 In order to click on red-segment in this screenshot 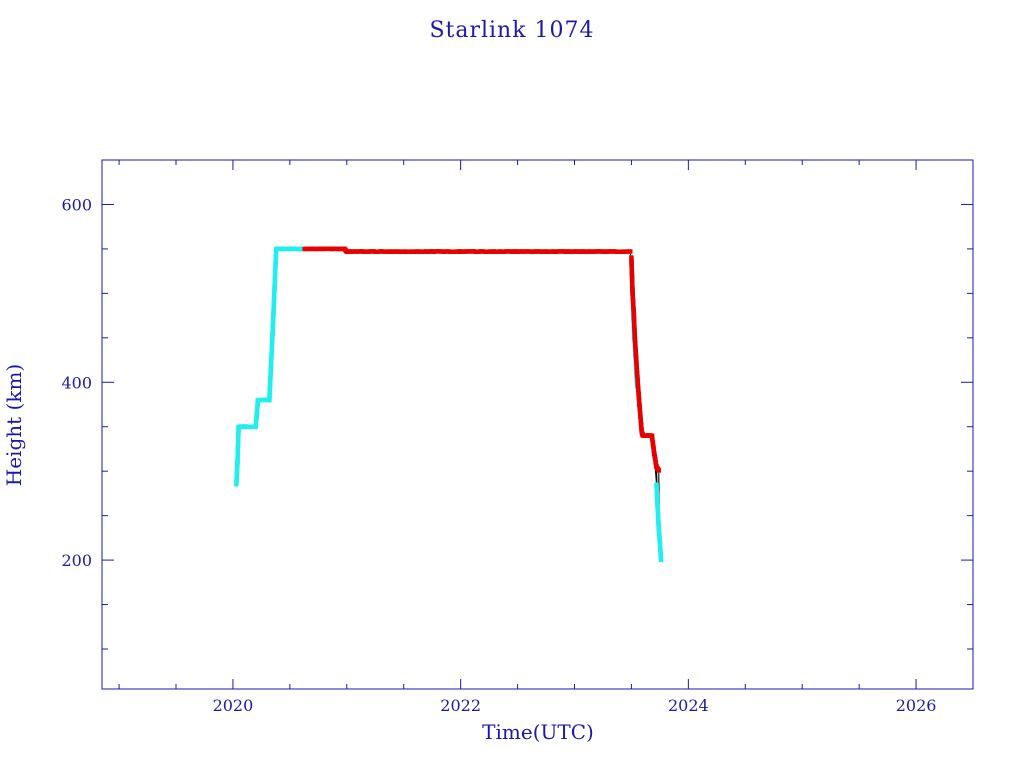, I will do `click(467, 250)`.